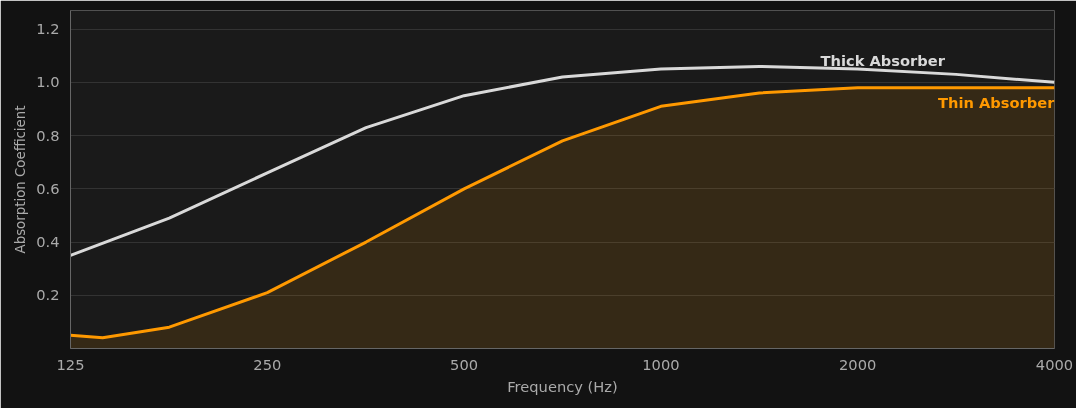 The width and height of the screenshot is (1076, 408). Describe the element at coordinates (464, 364) in the screenshot. I see `x-tick-label: 500` at that location.